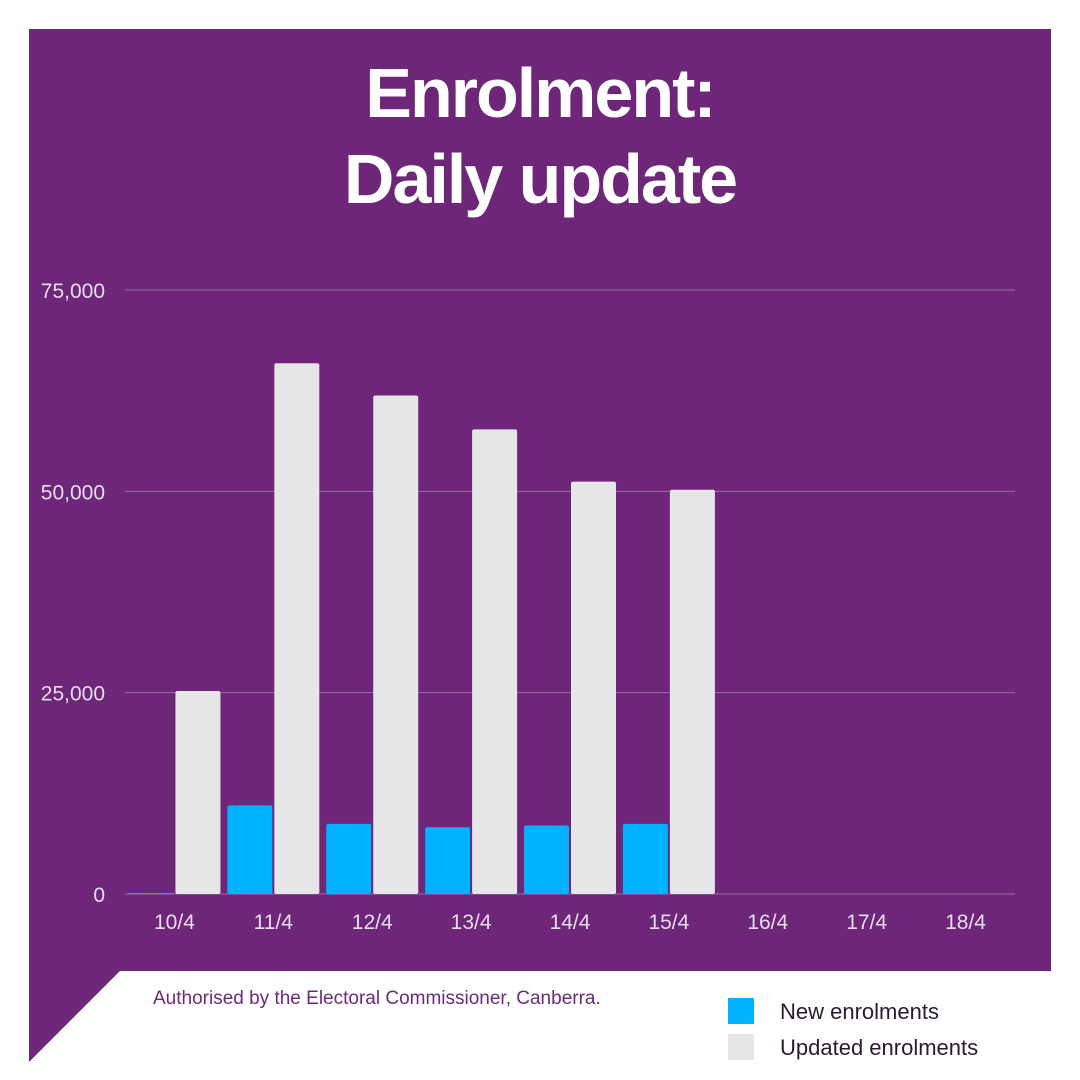 The width and height of the screenshot is (1080, 1080). Describe the element at coordinates (471, 922) in the screenshot. I see `x-tick-label: 13/4` at that location.